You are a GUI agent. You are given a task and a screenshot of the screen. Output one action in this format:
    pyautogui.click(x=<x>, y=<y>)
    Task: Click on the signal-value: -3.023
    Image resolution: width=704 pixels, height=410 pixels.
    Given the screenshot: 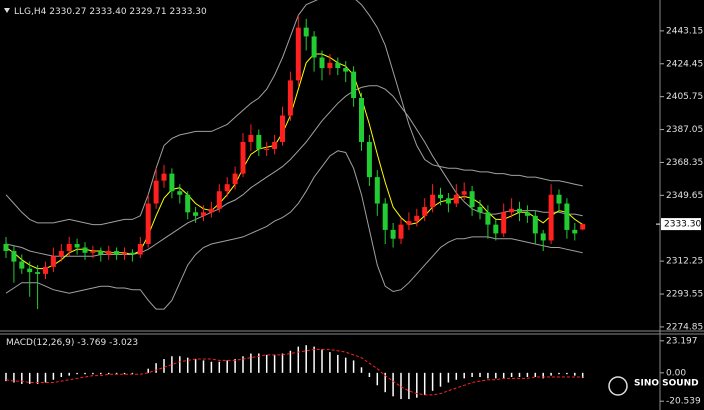 What is the action you would take?
    pyautogui.click(x=123, y=343)
    